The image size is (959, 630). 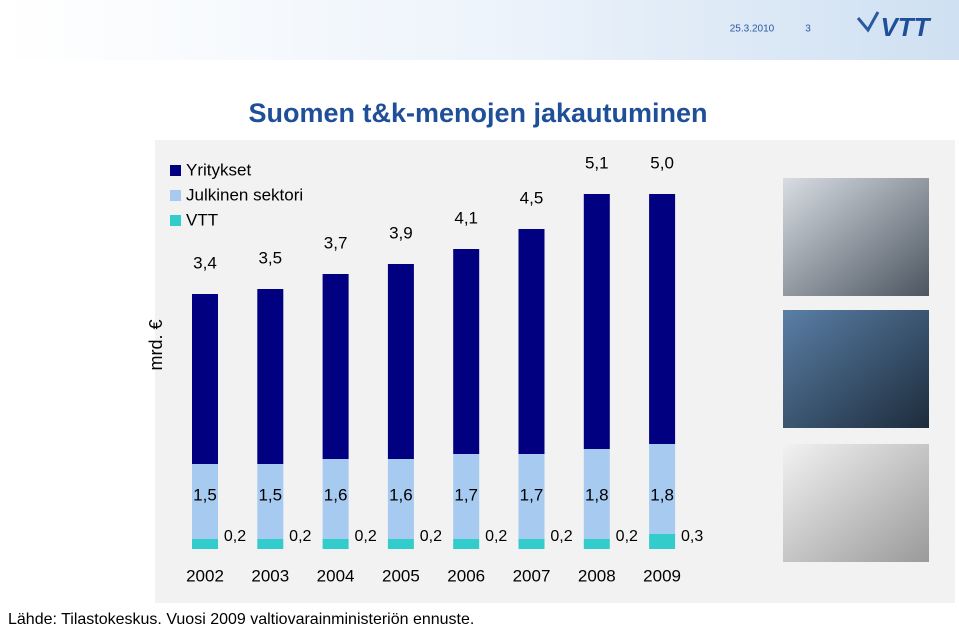 What do you see at coordinates (479, 30) in the screenshot?
I see `header-band` at bounding box center [479, 30].